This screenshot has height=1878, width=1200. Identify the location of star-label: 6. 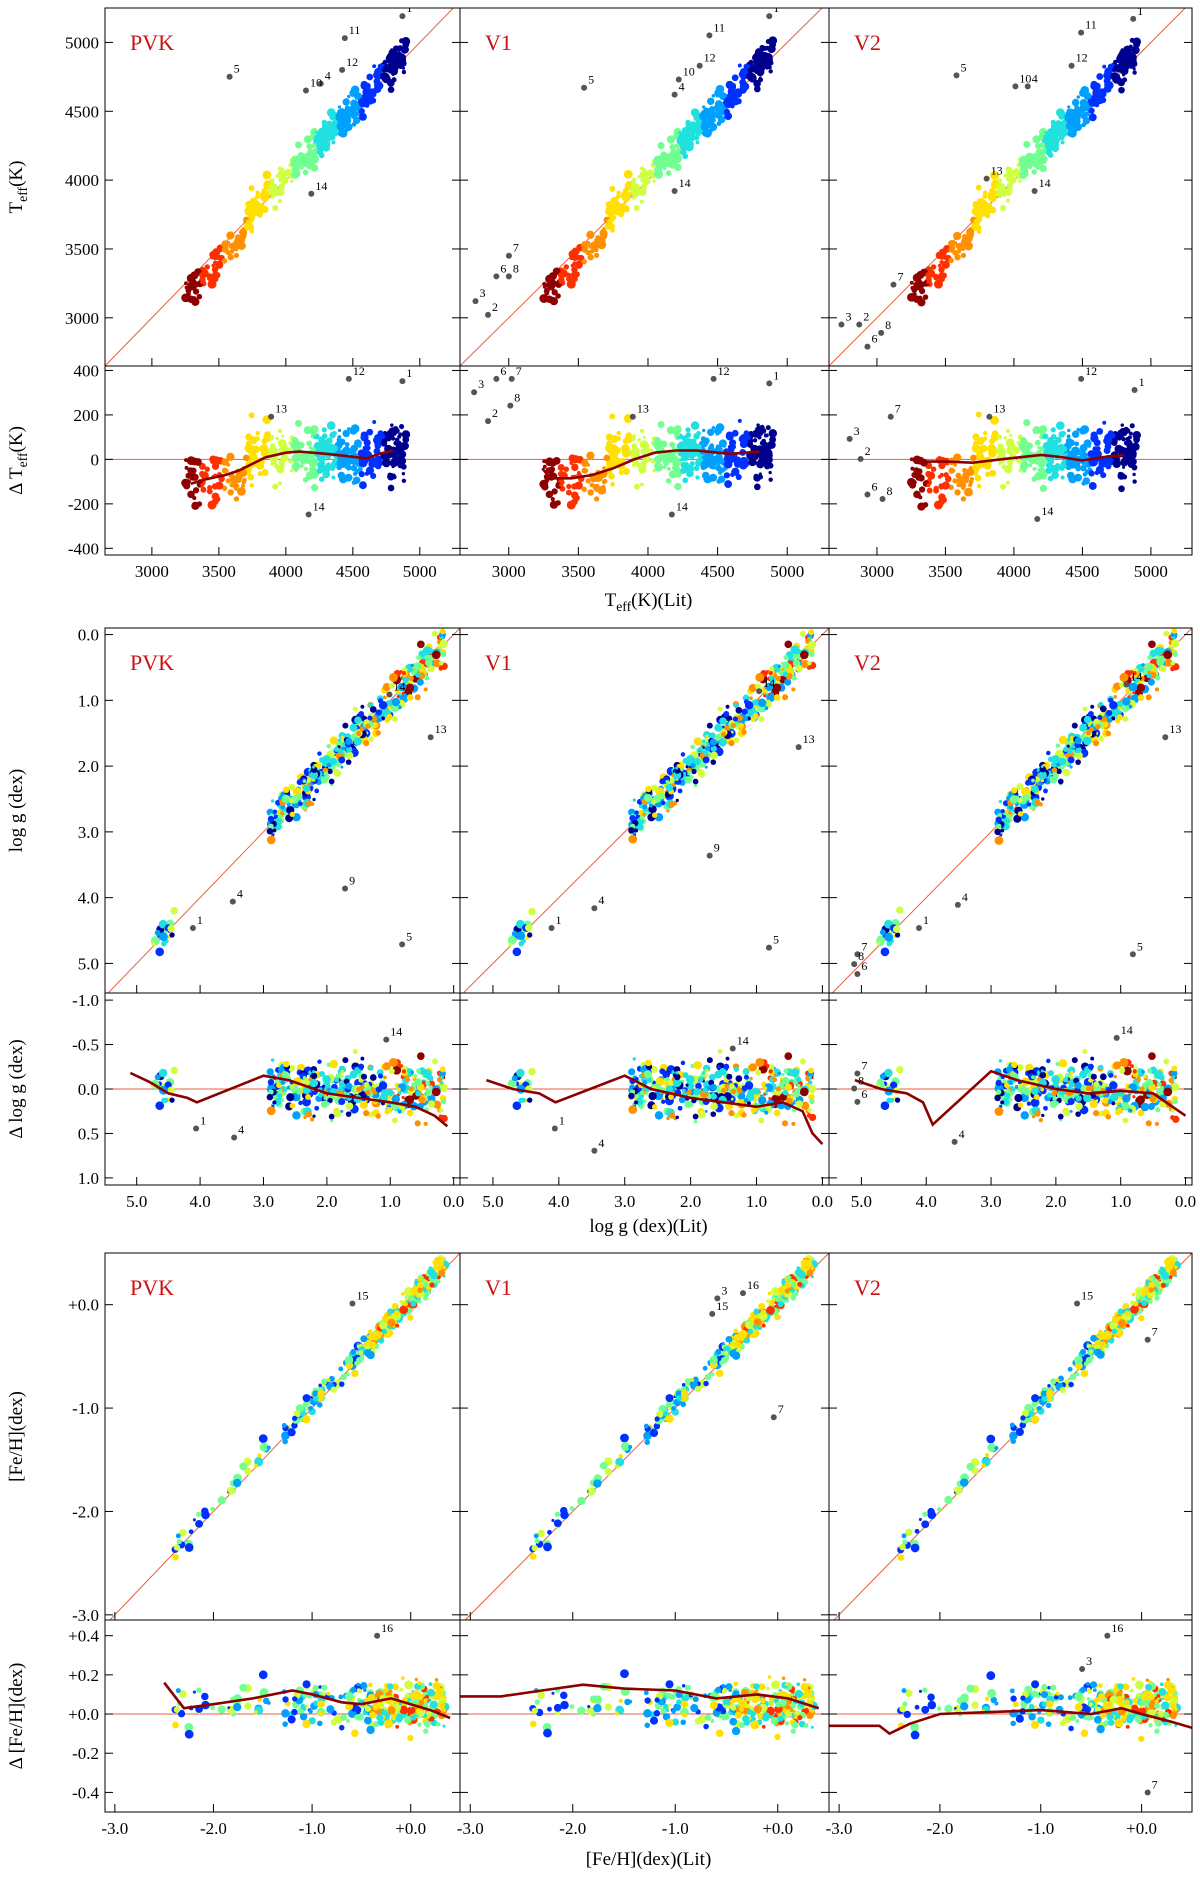
(874, 487).